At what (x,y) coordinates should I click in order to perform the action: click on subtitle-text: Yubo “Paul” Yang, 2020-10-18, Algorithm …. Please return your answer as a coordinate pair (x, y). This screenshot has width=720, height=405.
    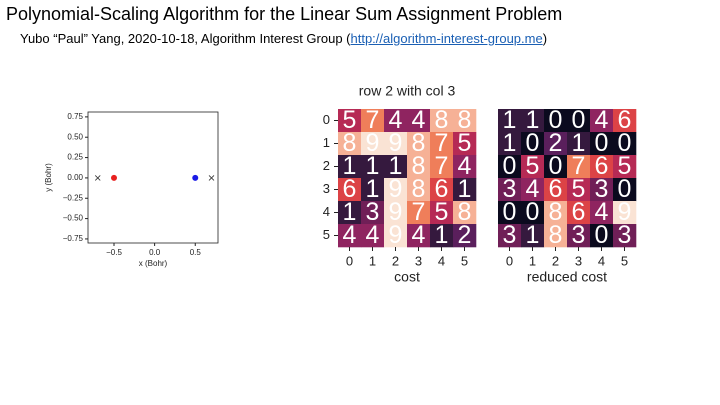
    Looking at the image, I should click on (185, 38).